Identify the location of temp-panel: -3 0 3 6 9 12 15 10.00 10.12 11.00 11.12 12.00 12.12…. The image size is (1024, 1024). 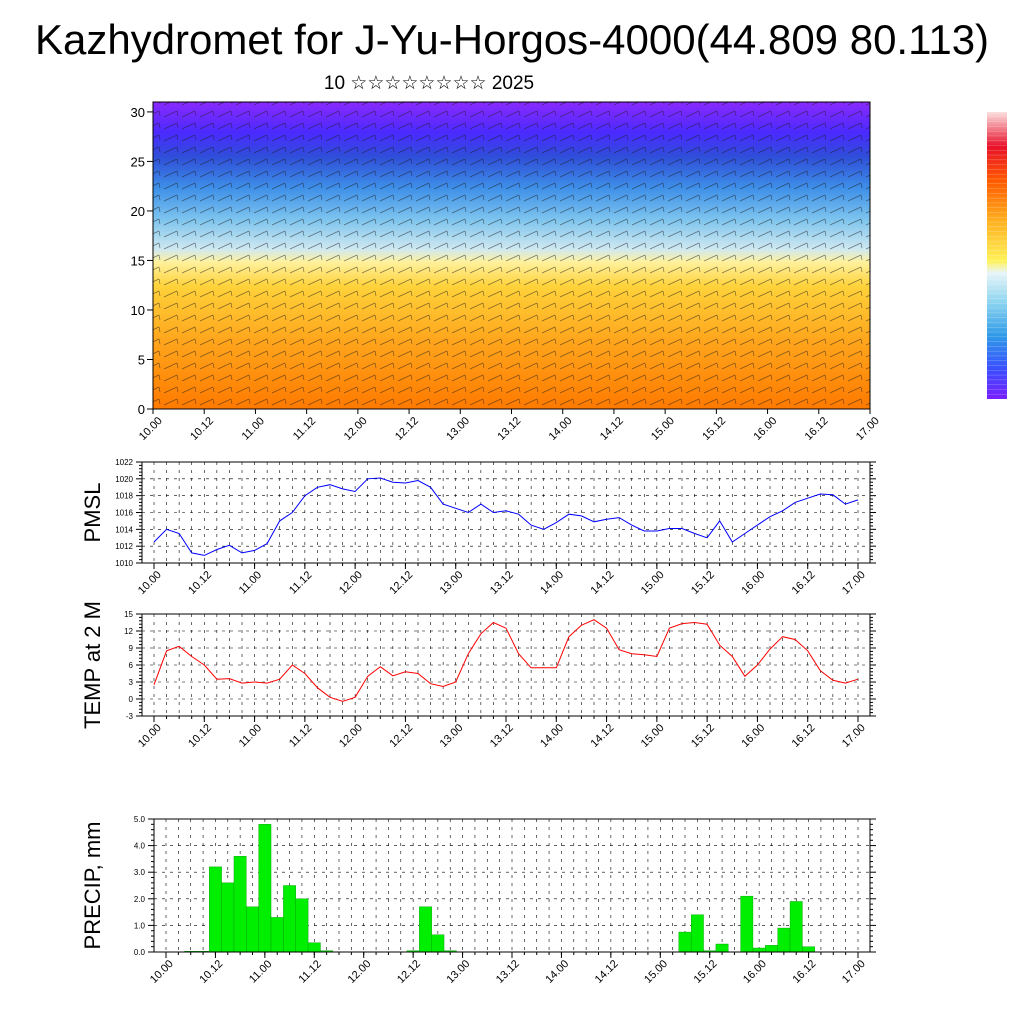
(478, 675).